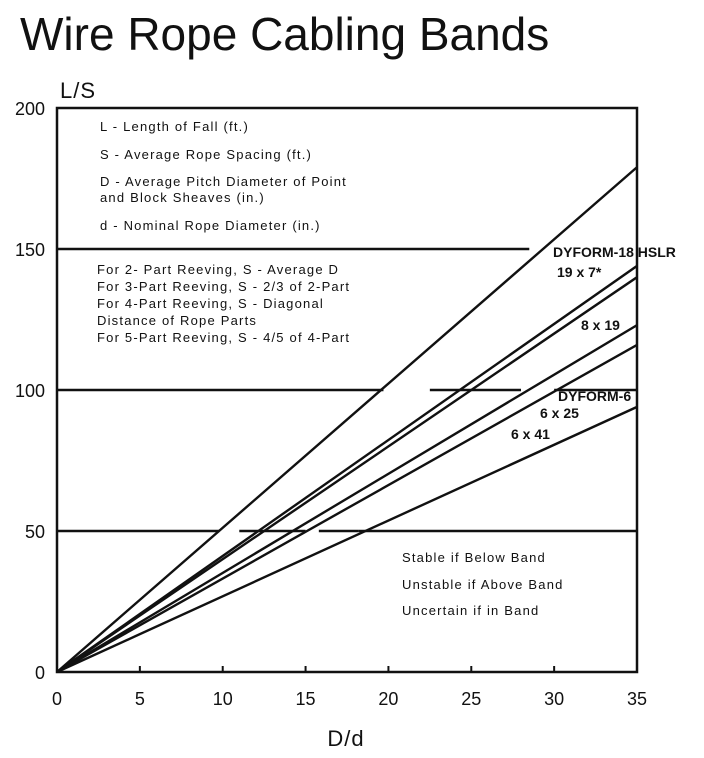  I want to click on x-tick-label-7: 35, so click(637, 699).